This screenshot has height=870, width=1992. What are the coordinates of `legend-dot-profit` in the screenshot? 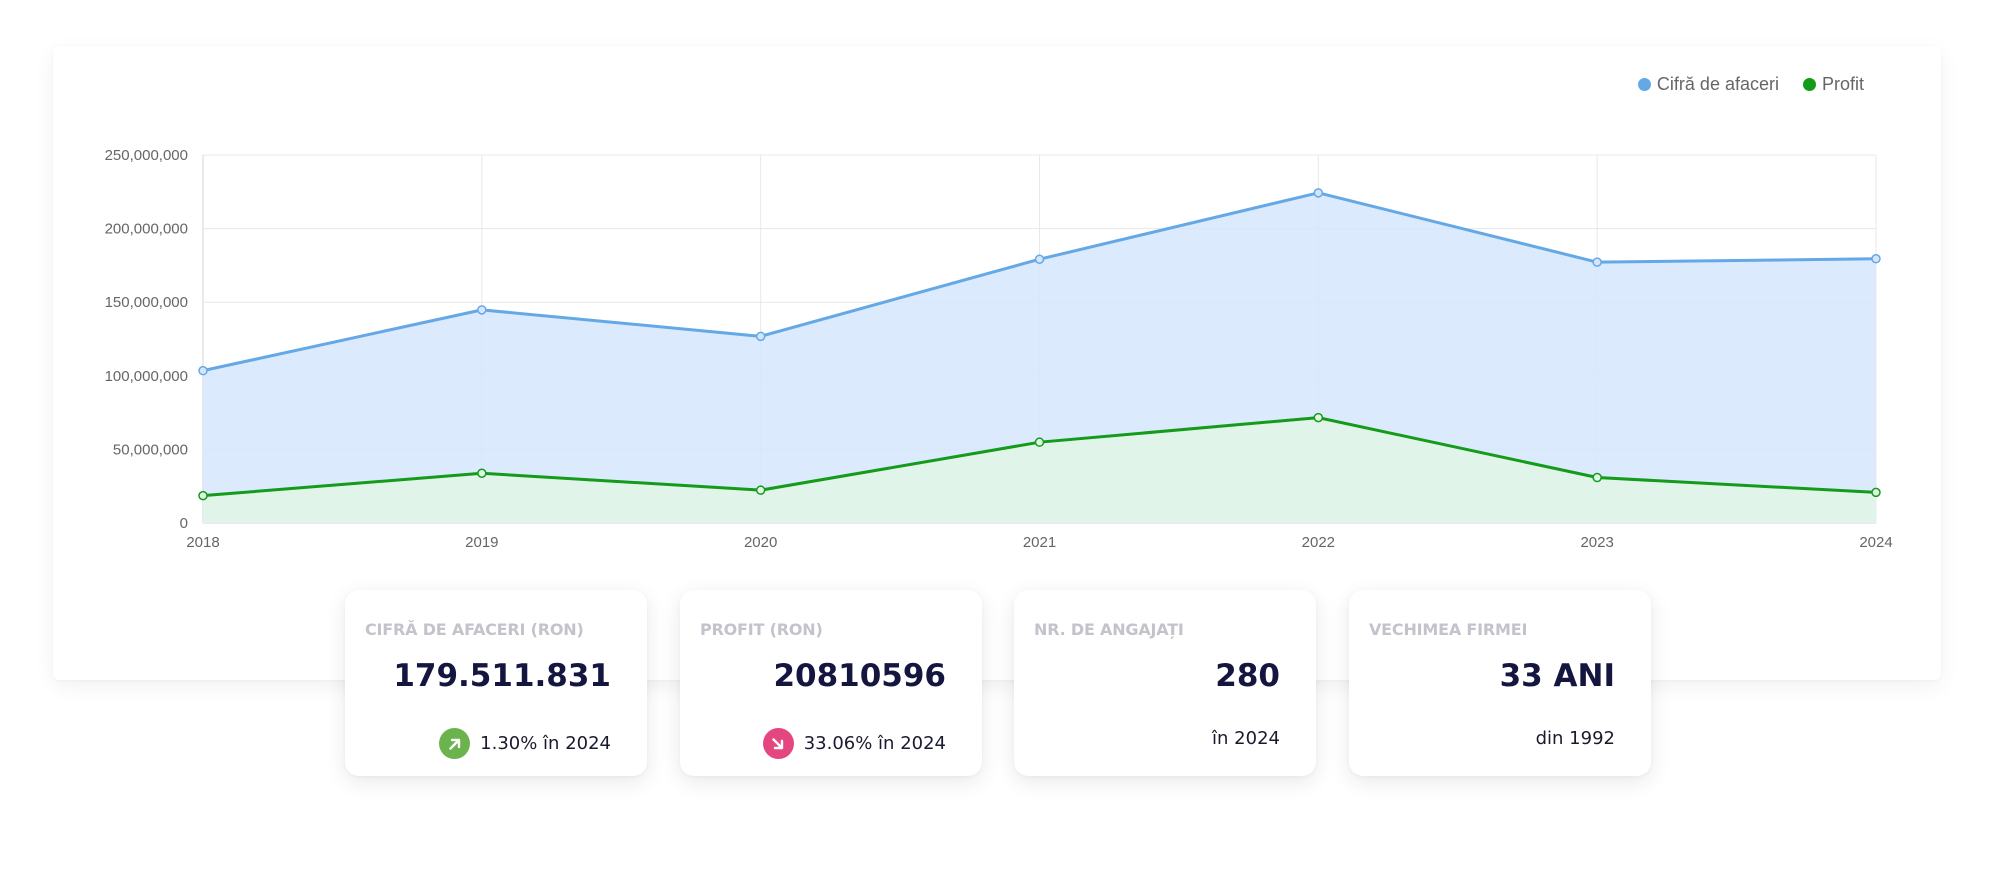 It's located at (1809, 84).